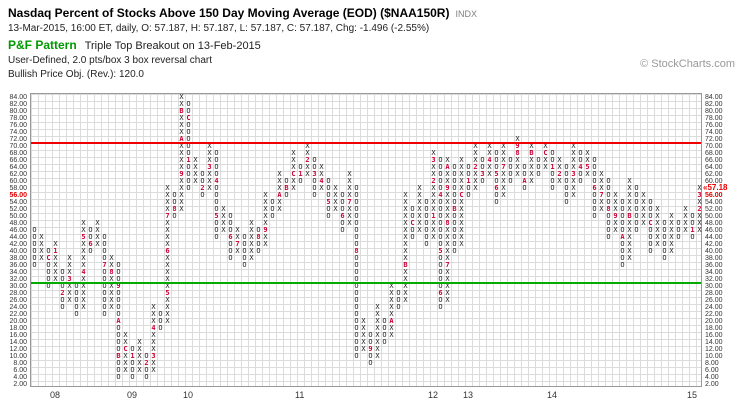  What do you see at coordinates (714, 153) in the screenshot?
I see `y-tick-label: 68.00` at bounding box center [714, 153].